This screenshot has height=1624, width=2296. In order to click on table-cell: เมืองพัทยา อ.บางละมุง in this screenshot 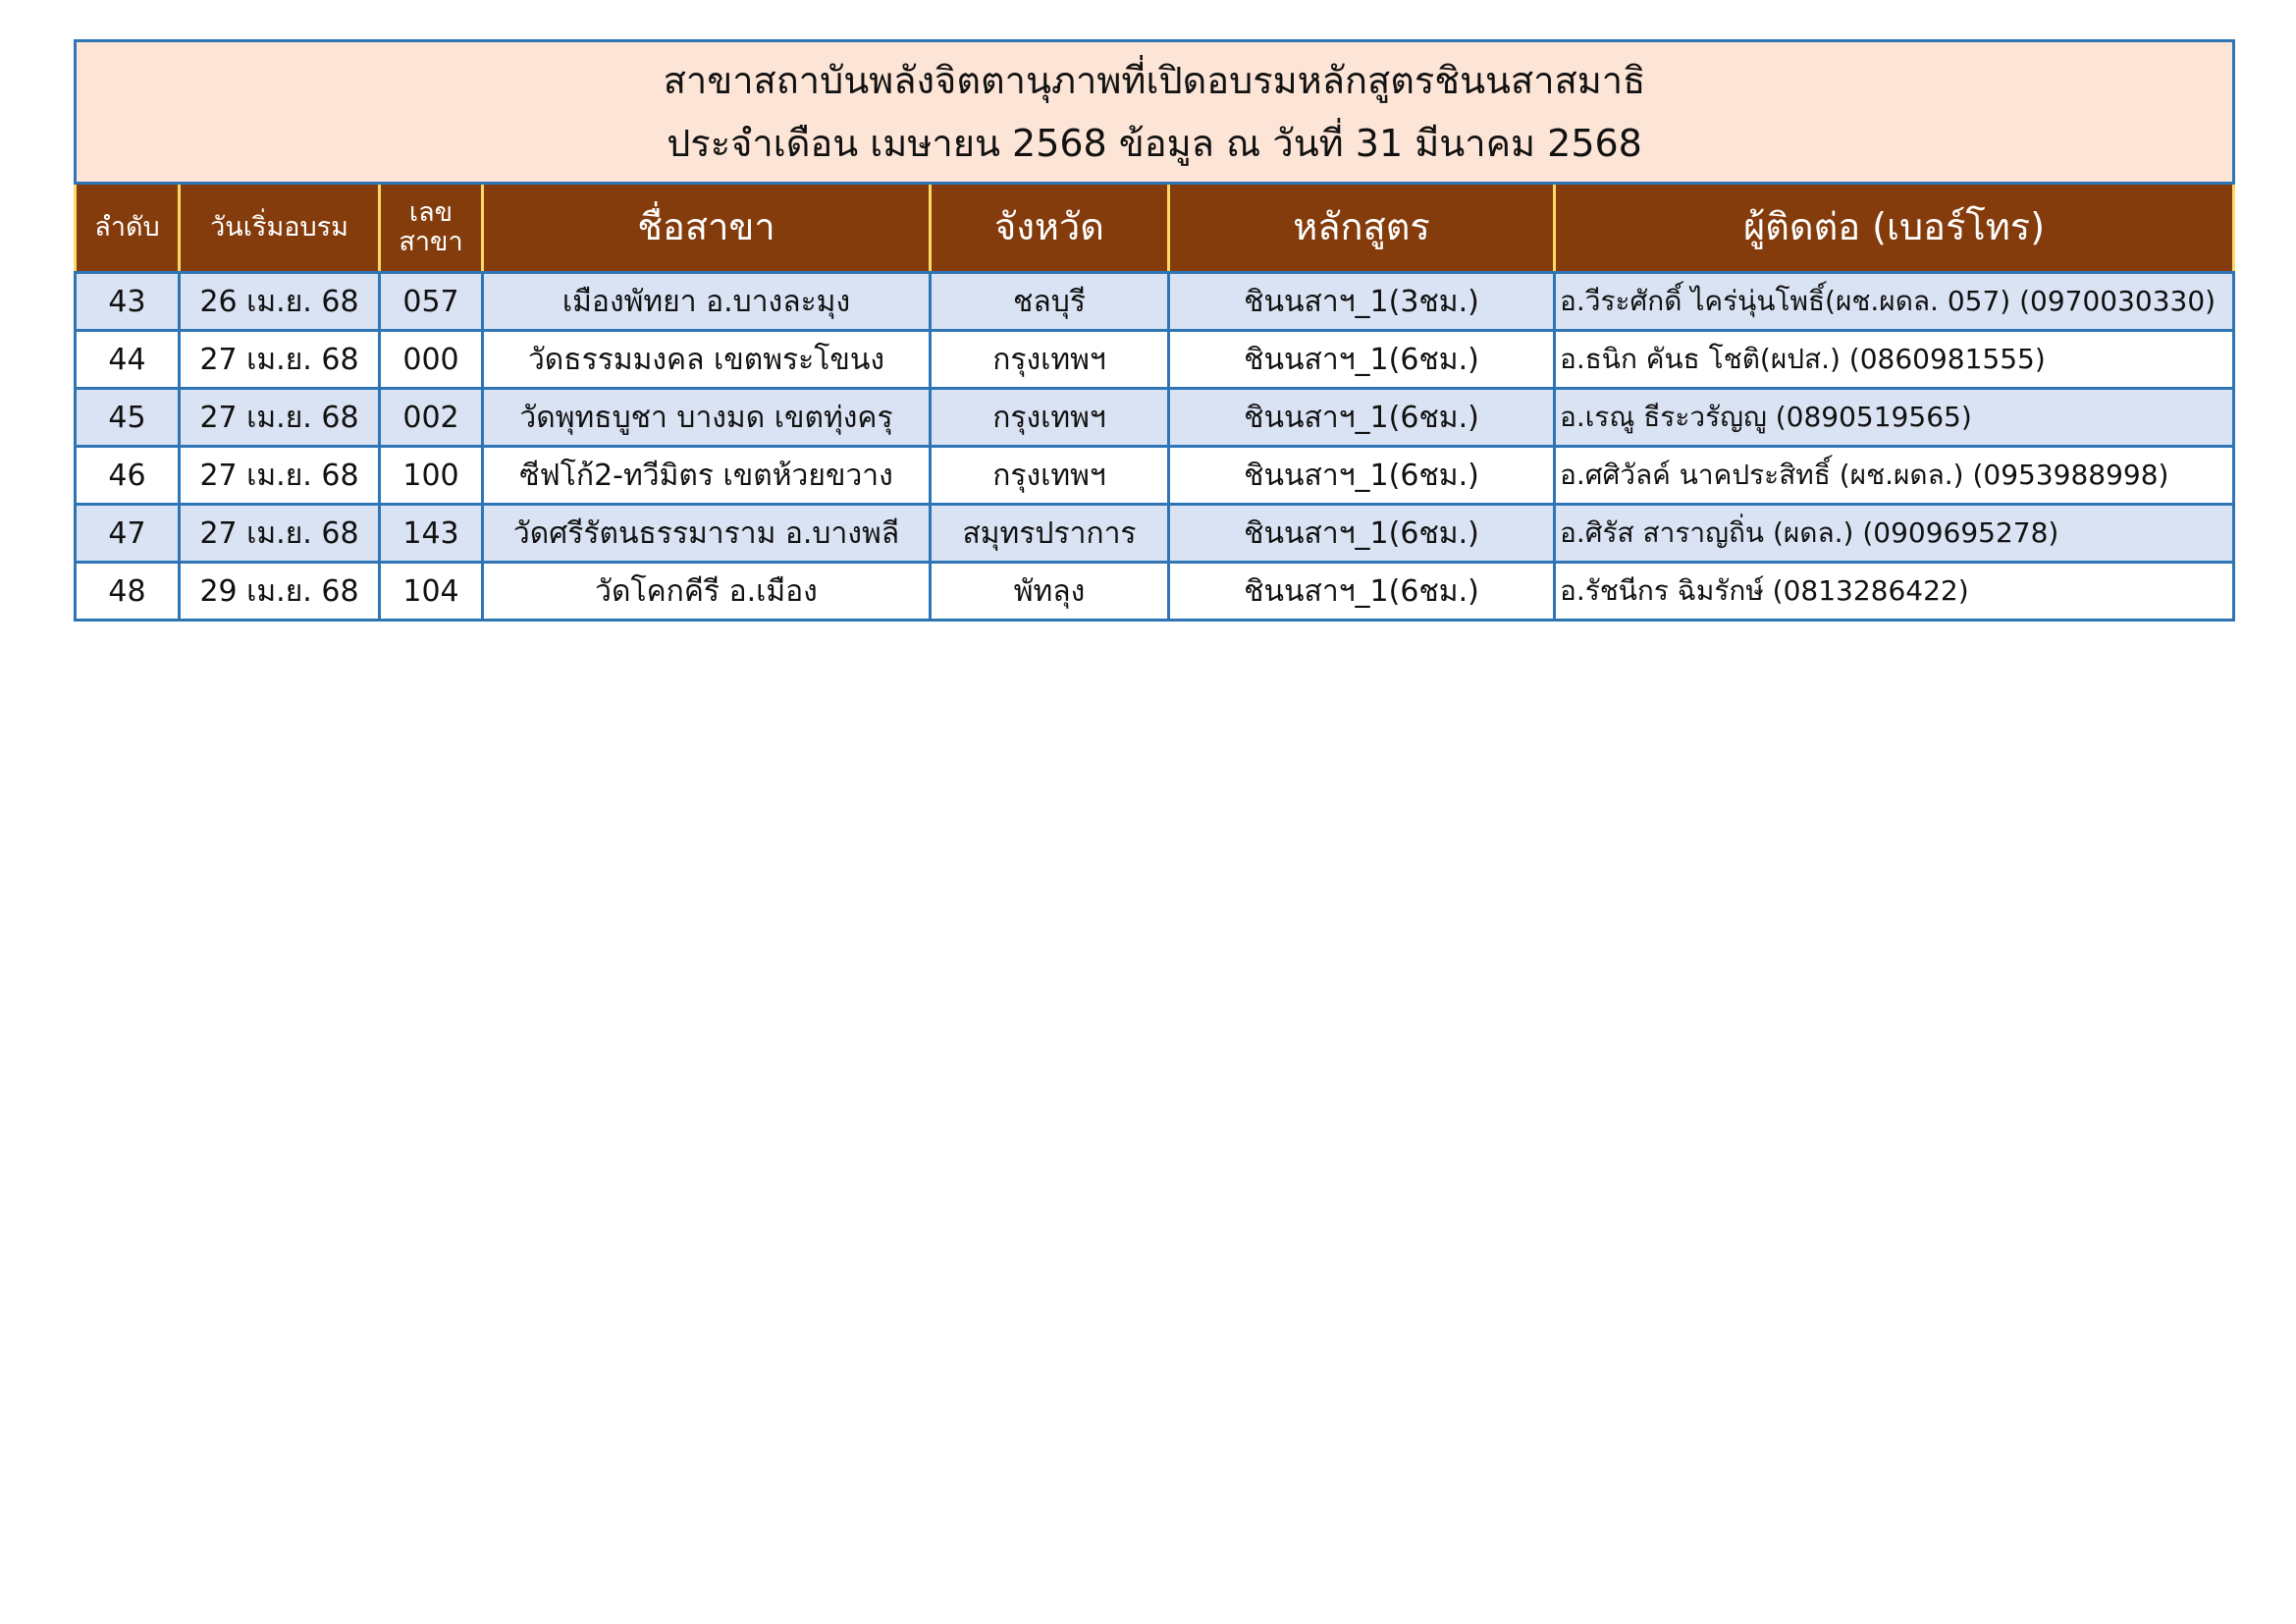, I will do `click(707, 301)`.